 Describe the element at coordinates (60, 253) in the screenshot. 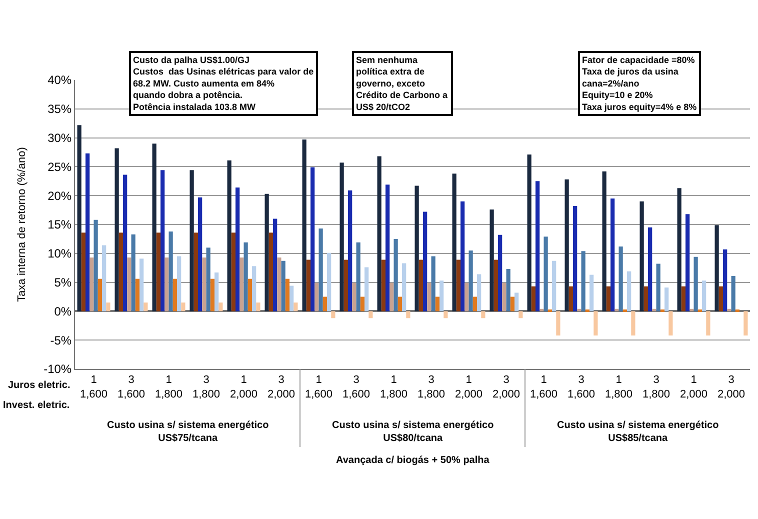

I see `y-tick-label: 10%` at that location.